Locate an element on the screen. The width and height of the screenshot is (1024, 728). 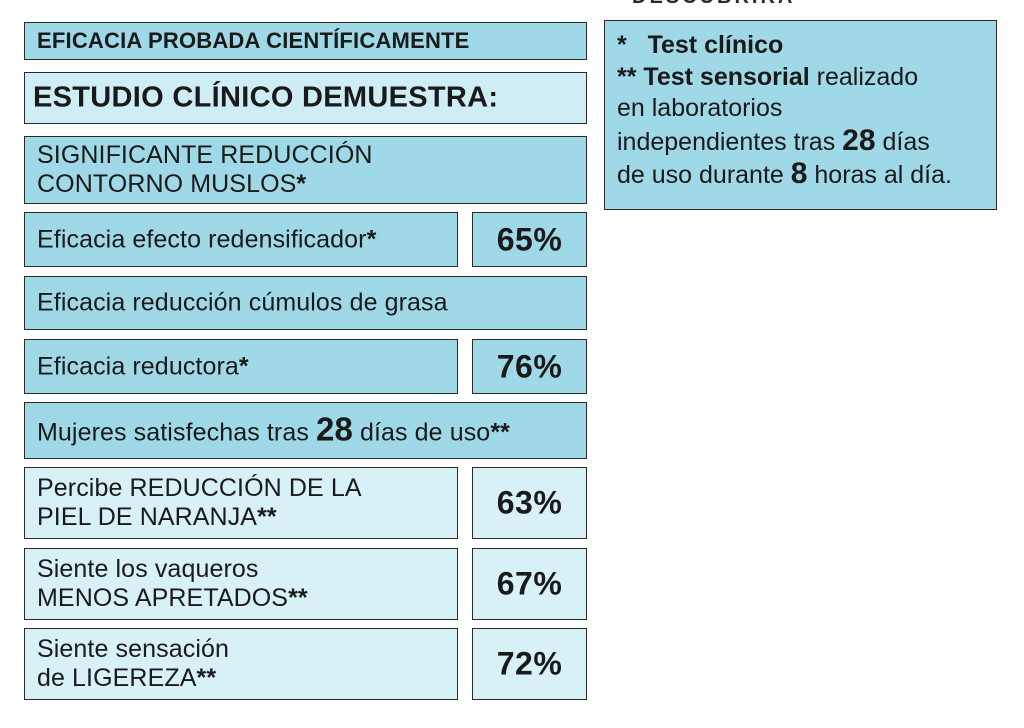
note-star2-mark: ** is located at coordinates (627, 76).